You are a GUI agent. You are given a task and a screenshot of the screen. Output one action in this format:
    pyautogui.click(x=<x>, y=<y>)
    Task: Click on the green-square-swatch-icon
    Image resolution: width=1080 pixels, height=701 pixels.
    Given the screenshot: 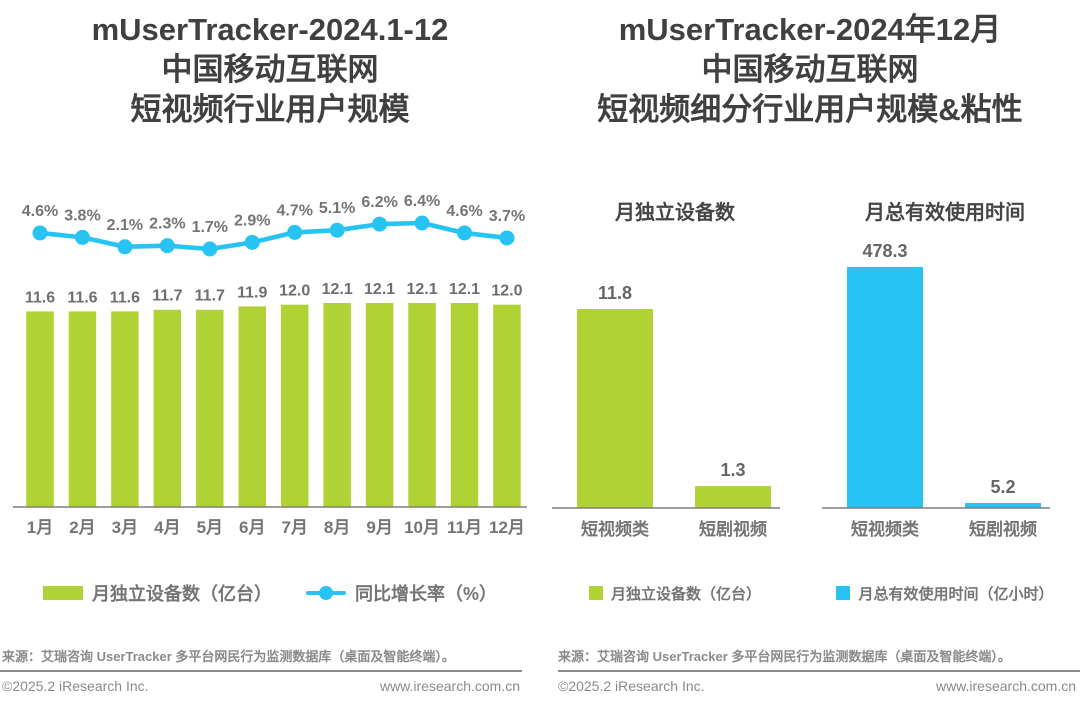 What is the action you would take?
    pyautogui.click(x=595, y=593)
    